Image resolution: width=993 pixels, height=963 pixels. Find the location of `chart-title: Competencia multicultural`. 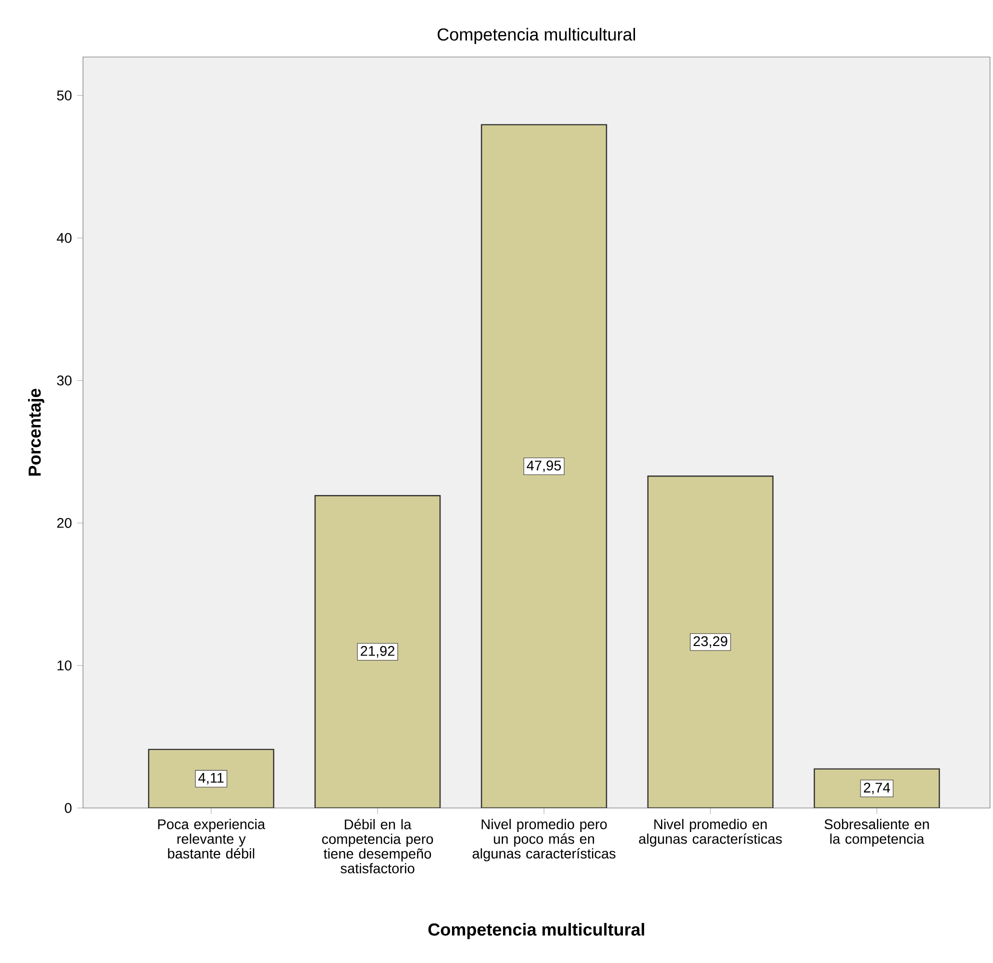

chart-title: Competencia multicultural is located at coordinates (537, 36).